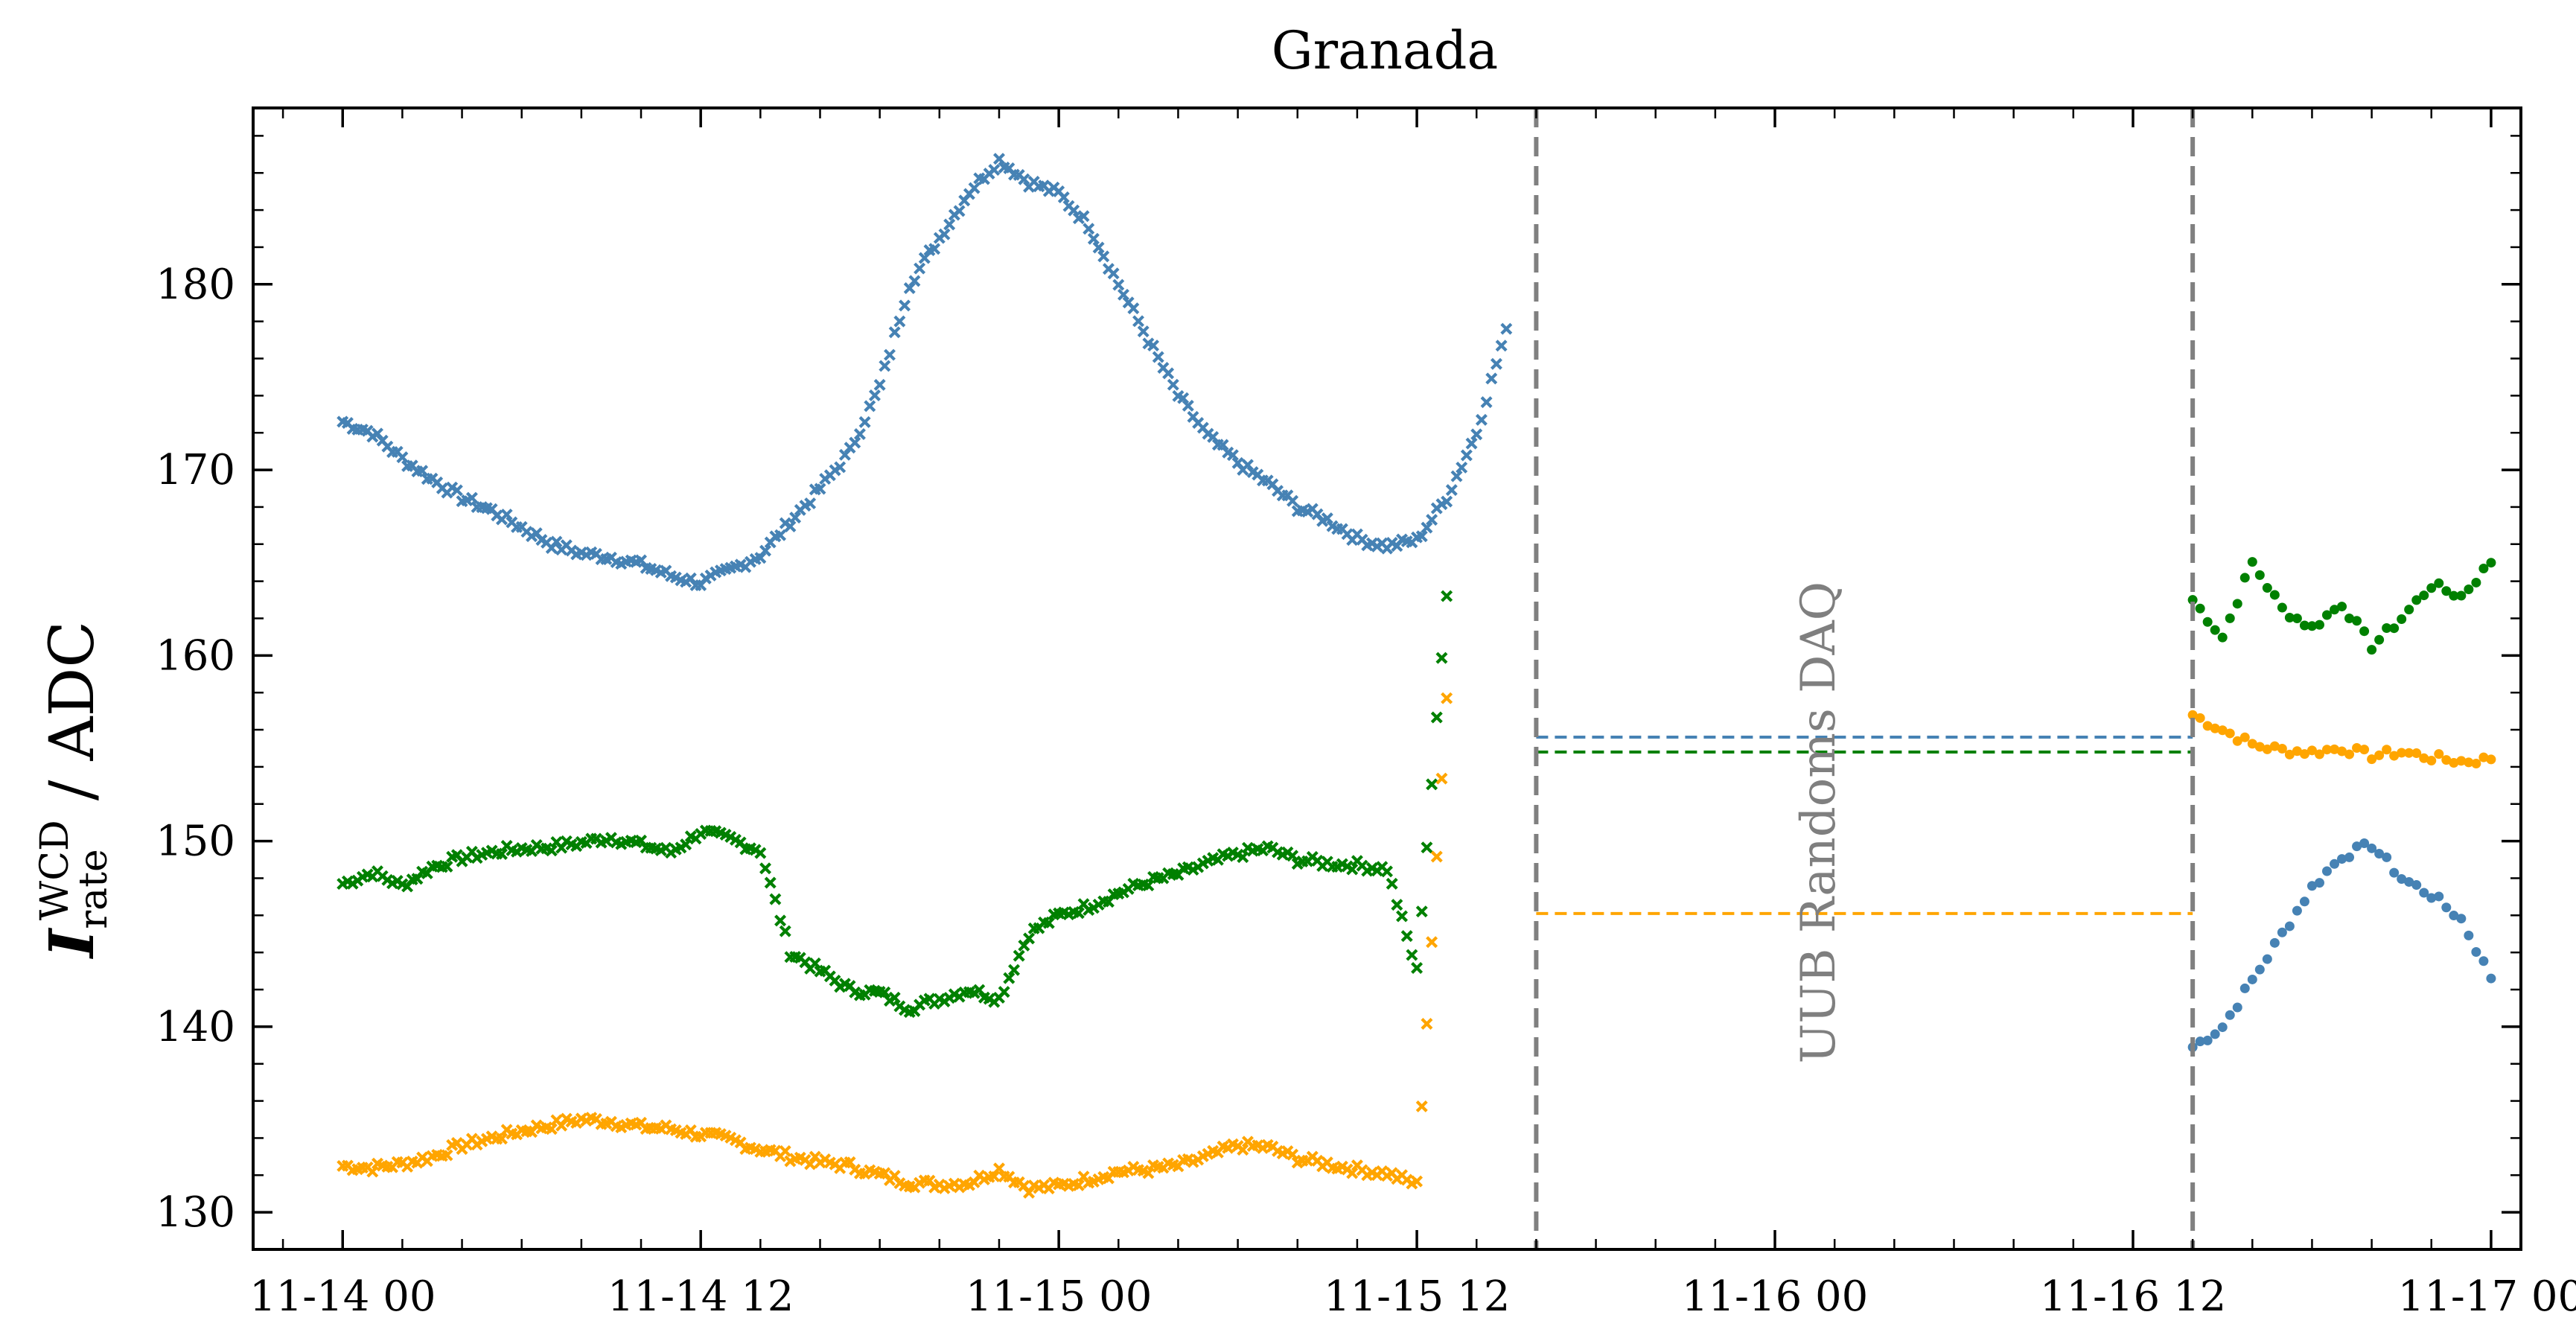 This screenshot has width=2576, height=1341. I want to click on chart-title: Granada, so click(1385, 50).